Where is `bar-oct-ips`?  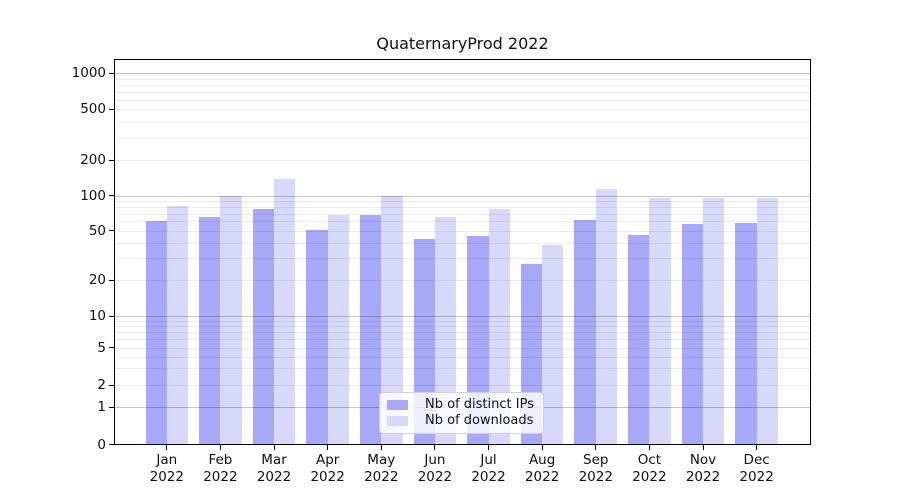
bar-oct-ips is located at coordinates (639, 340).